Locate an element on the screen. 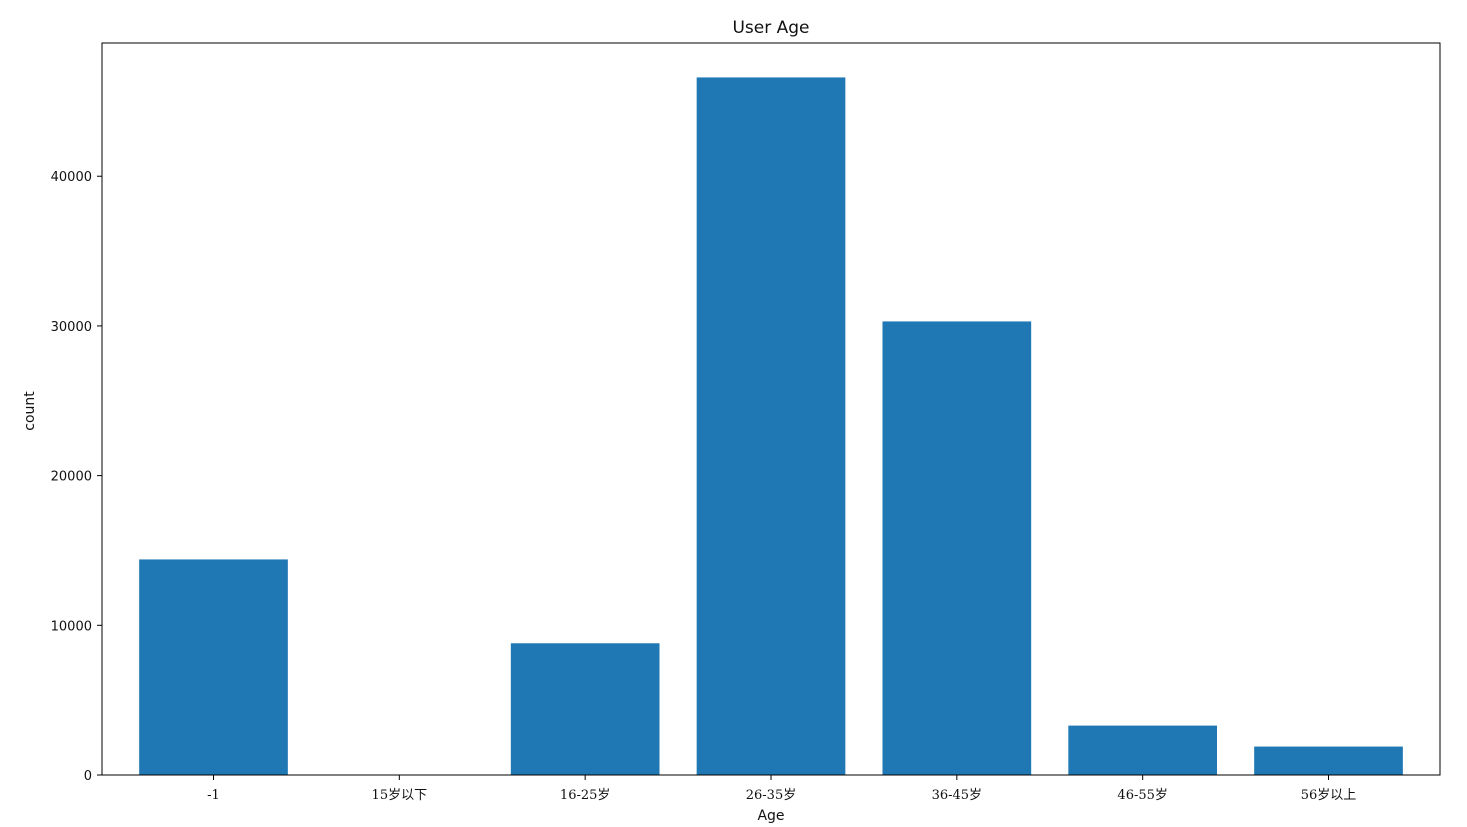 This screenshot has width=1467, height=827. y-tick-label: 30000 is located at coordinates (71, 327).